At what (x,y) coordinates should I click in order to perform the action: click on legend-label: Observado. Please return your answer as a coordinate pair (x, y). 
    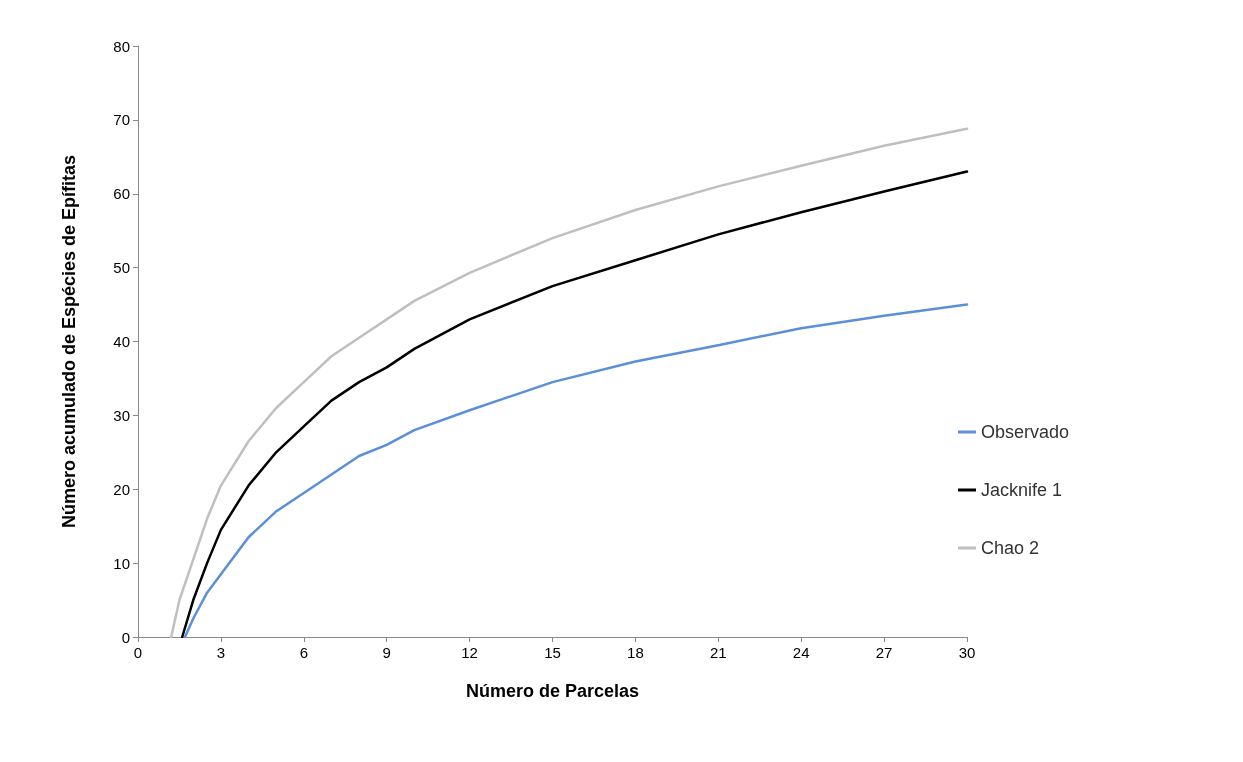
    Looking at the image, I should click on (1025, 432).